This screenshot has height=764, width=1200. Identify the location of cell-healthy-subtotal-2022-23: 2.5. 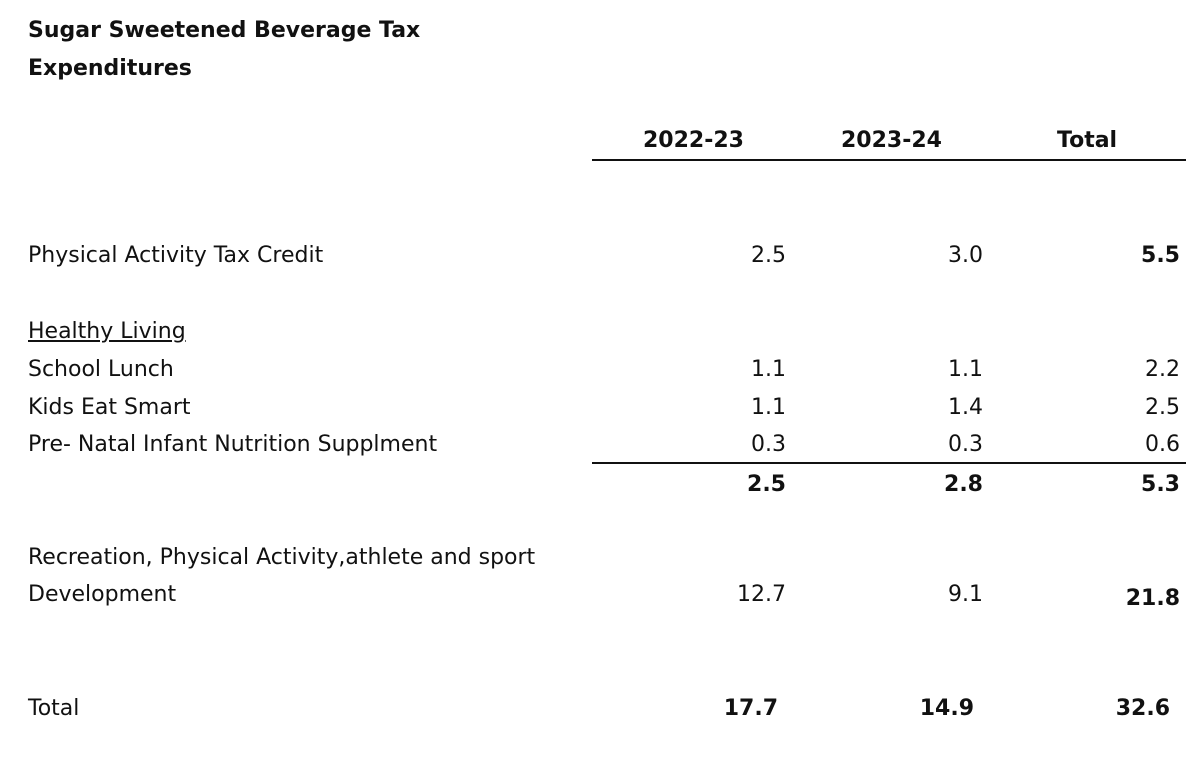
(766, 484).